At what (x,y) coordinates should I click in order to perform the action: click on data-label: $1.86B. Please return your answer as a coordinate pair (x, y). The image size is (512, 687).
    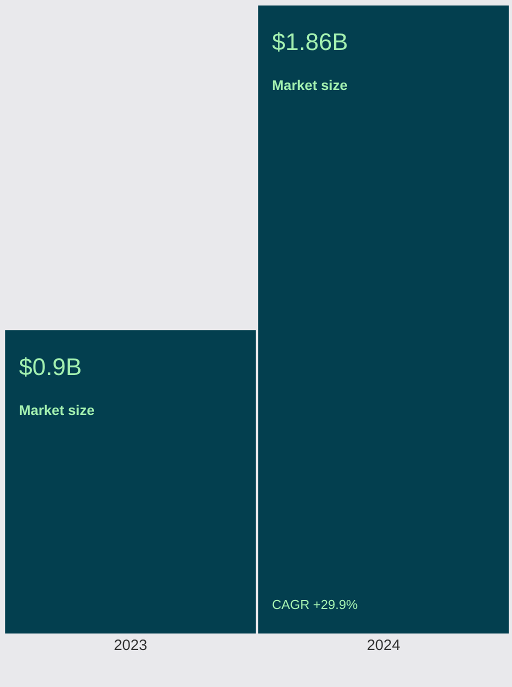
    Looking at the image, I should click on (310, 42).